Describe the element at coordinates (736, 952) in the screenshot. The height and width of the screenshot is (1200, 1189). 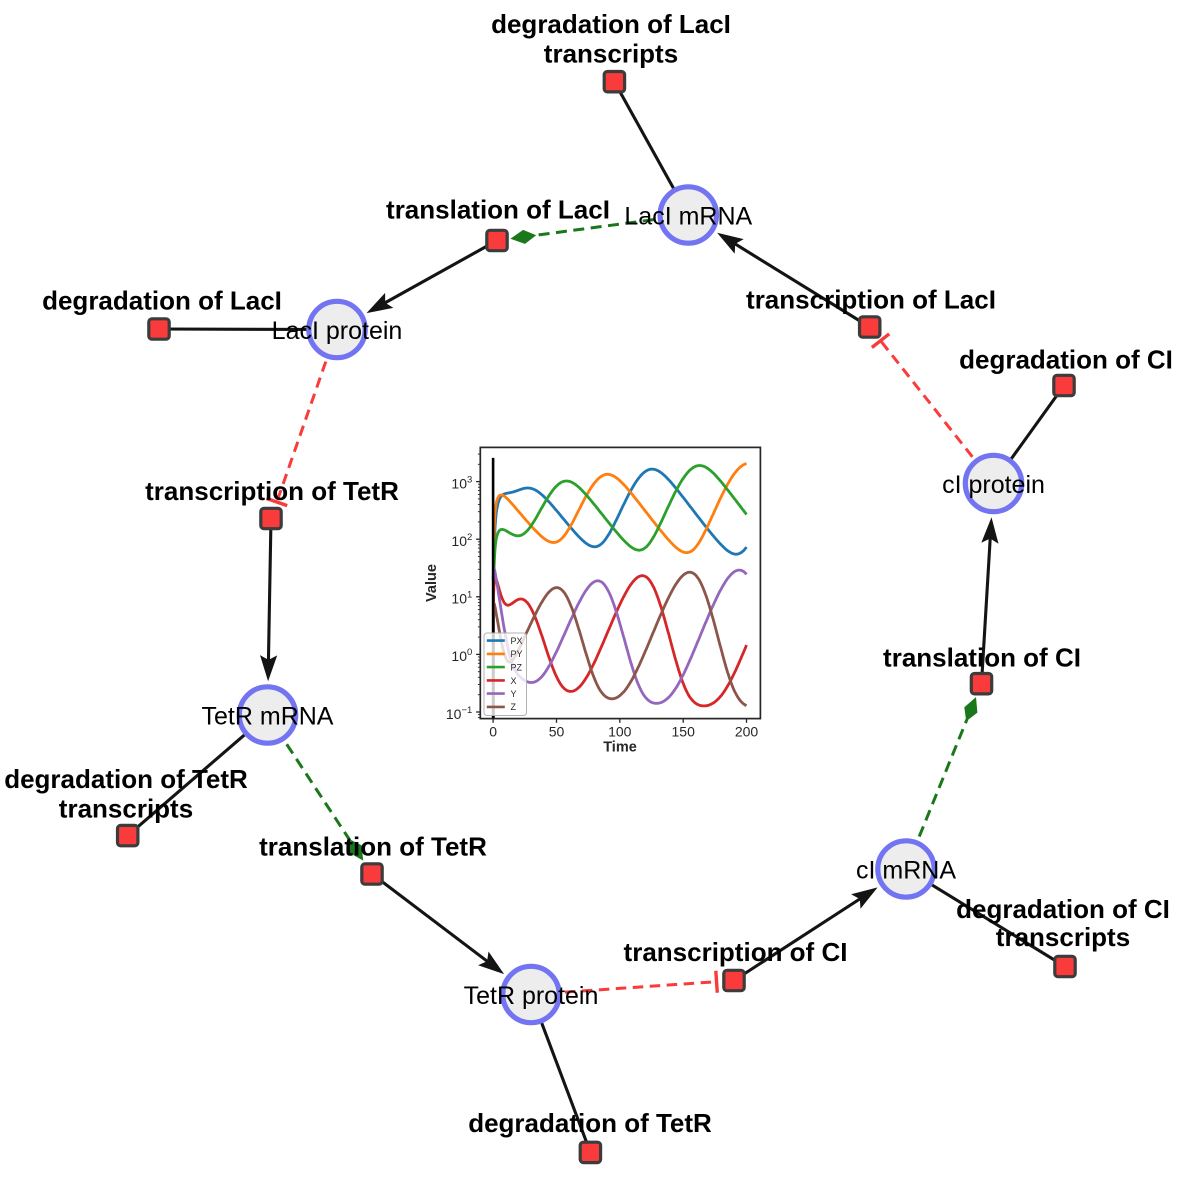
I see `svg-text: transcription of CI` at that location.